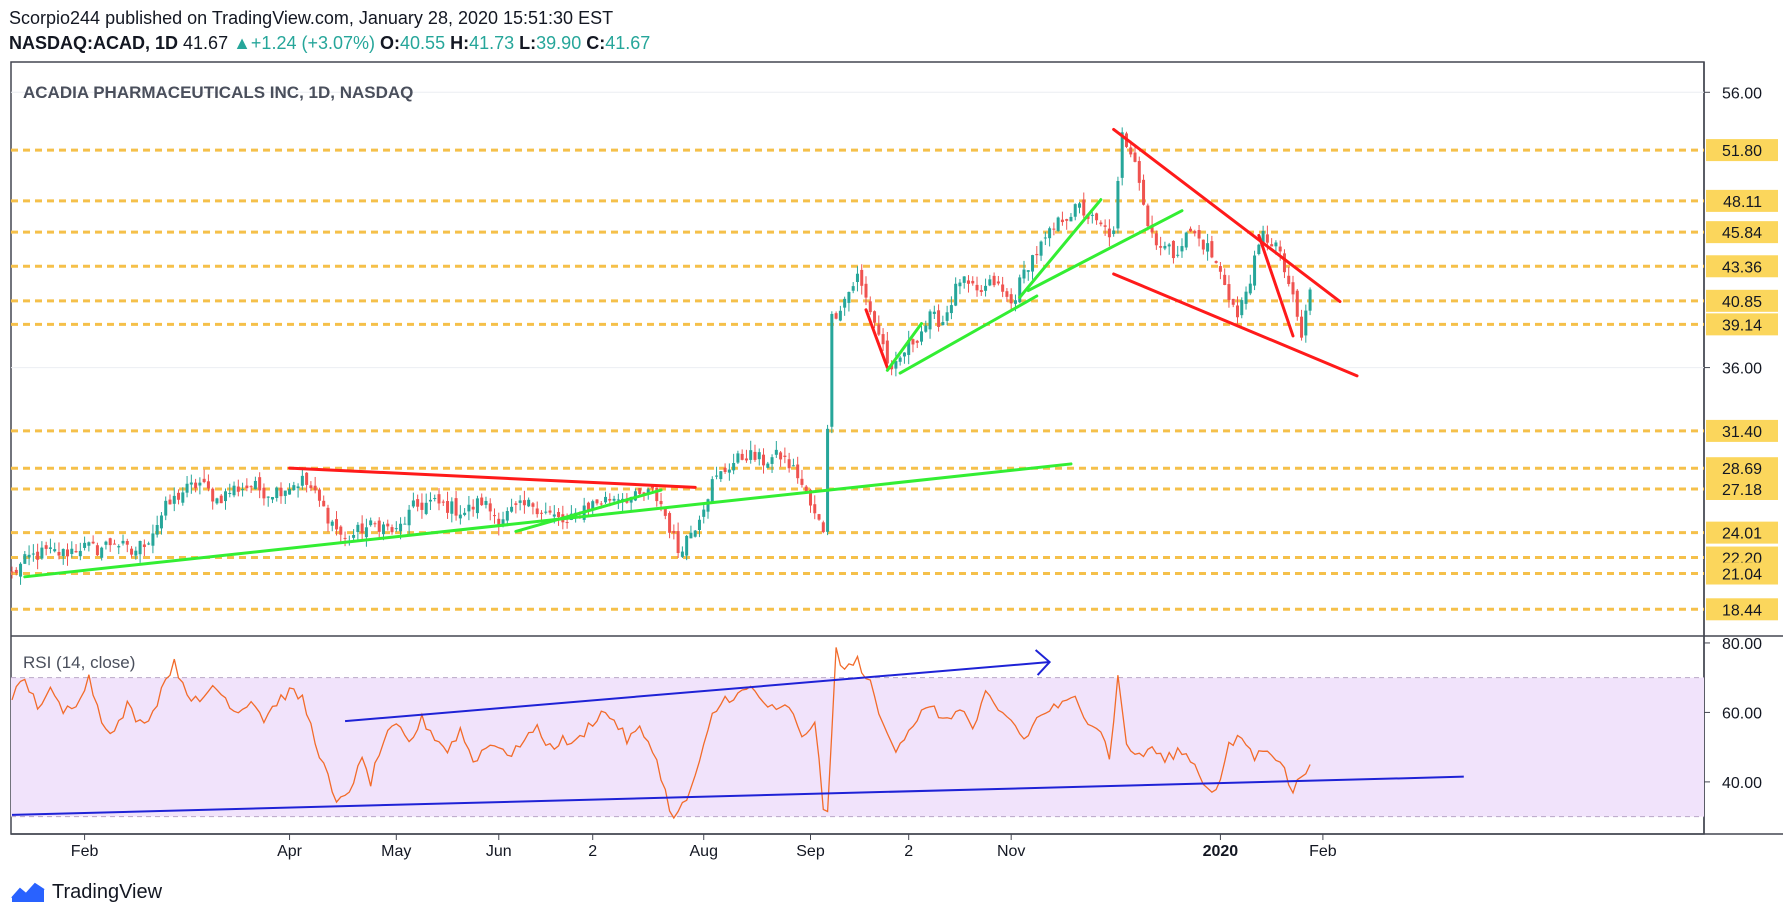  Describe the element at coordinates (499, 851) in the screenshot. I see `time-tick-label: Jun` at that location.